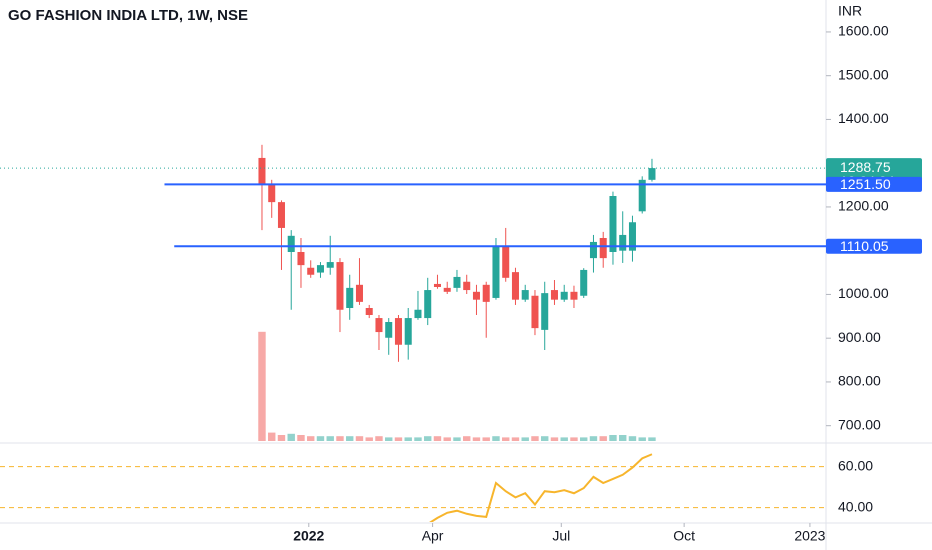 This screenshot has width=932, height=550. Describe the element at coordinates (863, 118) in the screenshot. I see `y-tick-label: 1400.00` at that location.